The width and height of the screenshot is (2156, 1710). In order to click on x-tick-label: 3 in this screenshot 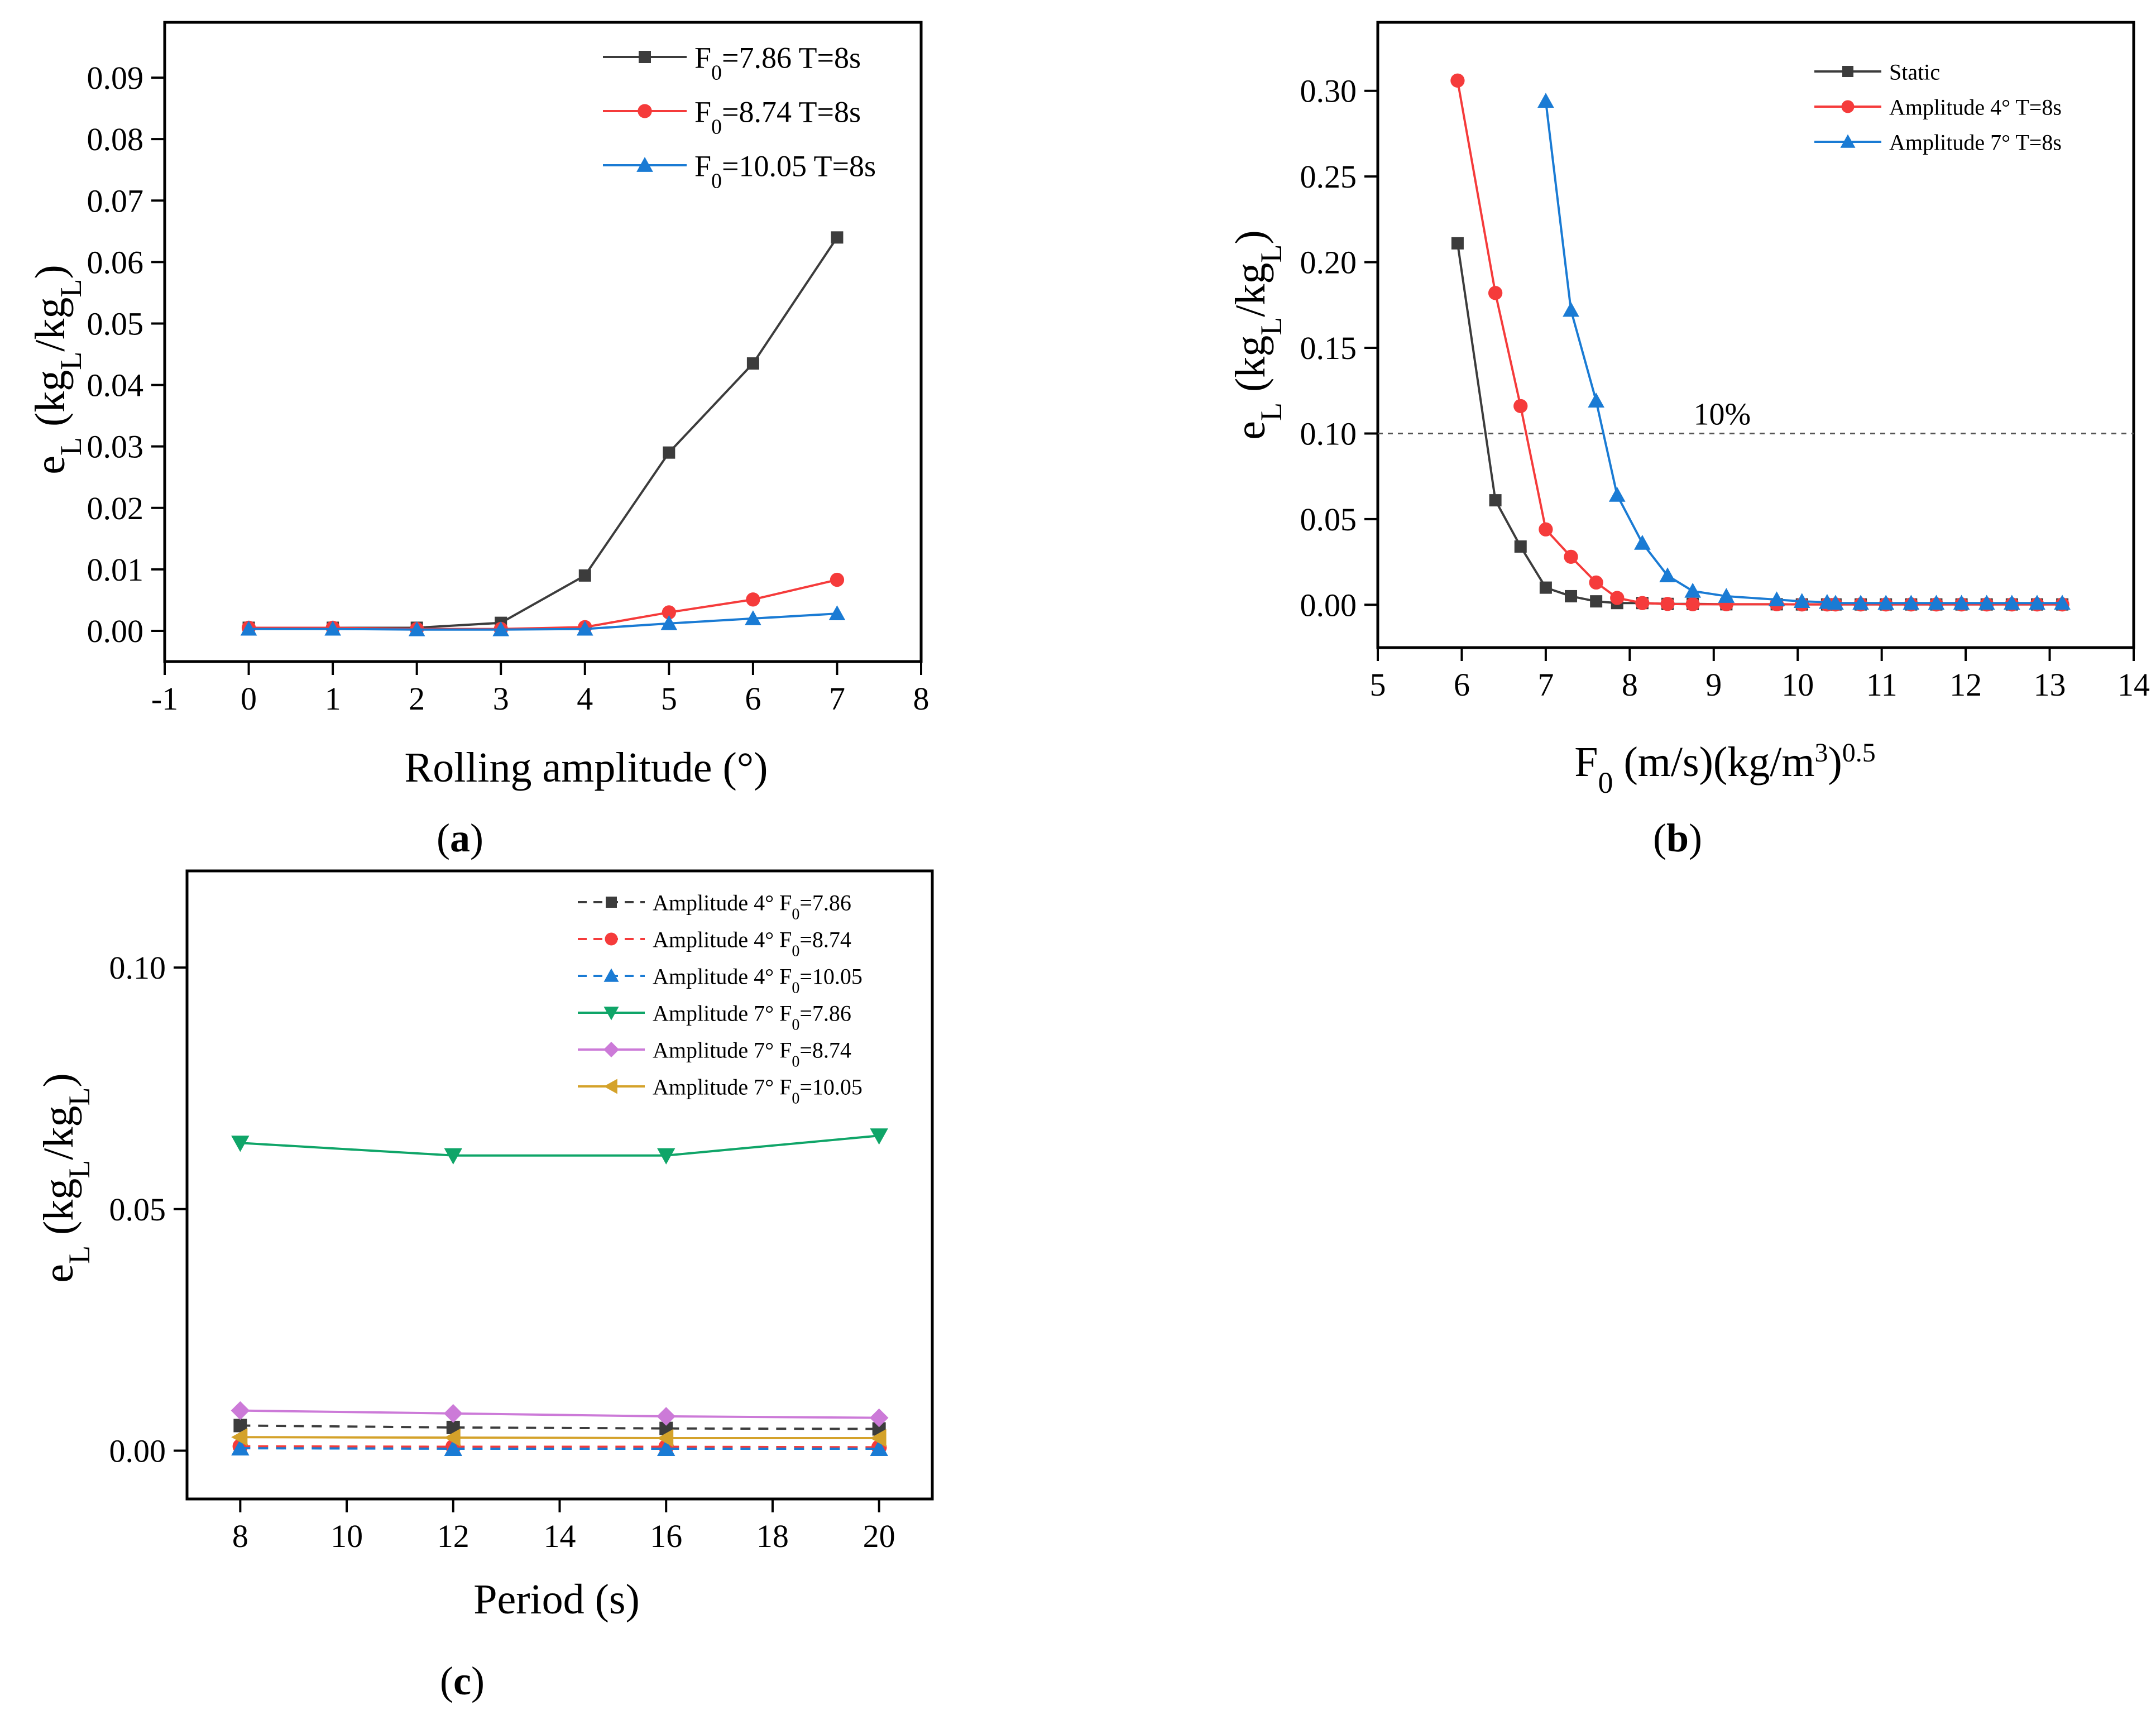, I will do `click(501, 699)`.